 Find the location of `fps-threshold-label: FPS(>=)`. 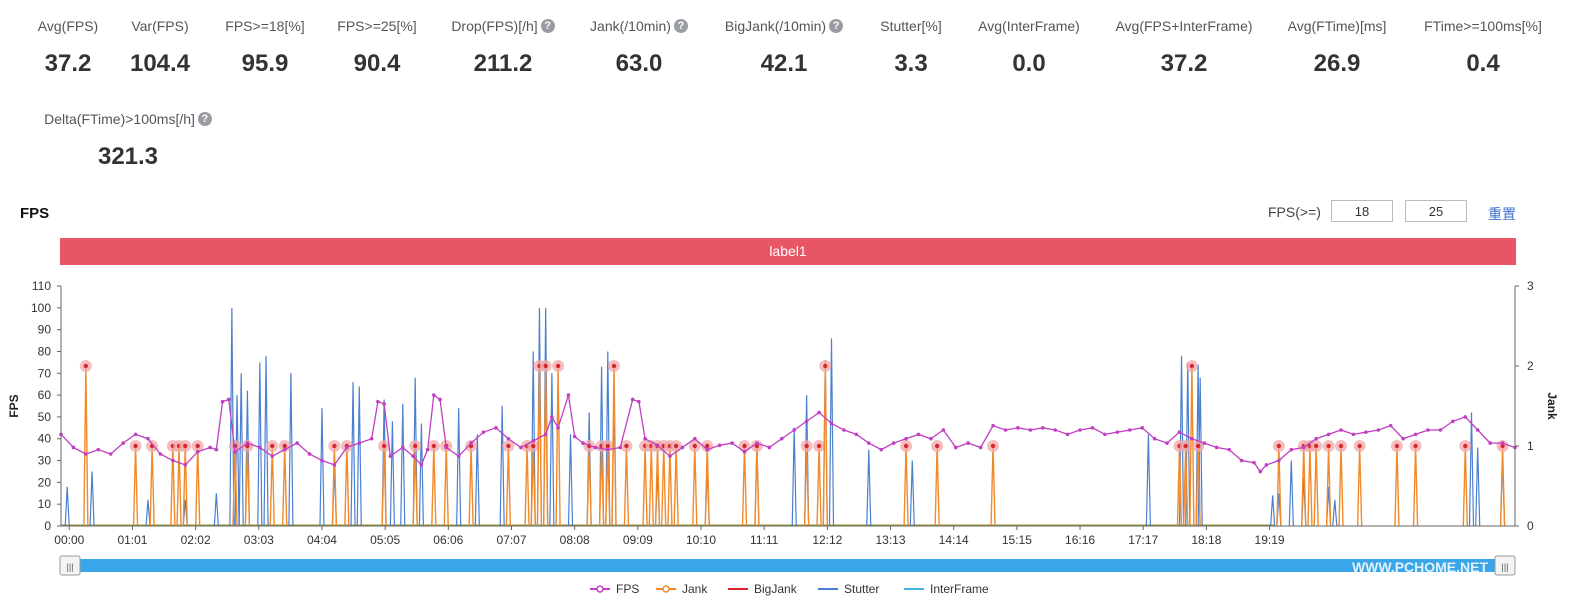

fps-threshold-label: FPS(>=) is located at coordinates (1294, 212).